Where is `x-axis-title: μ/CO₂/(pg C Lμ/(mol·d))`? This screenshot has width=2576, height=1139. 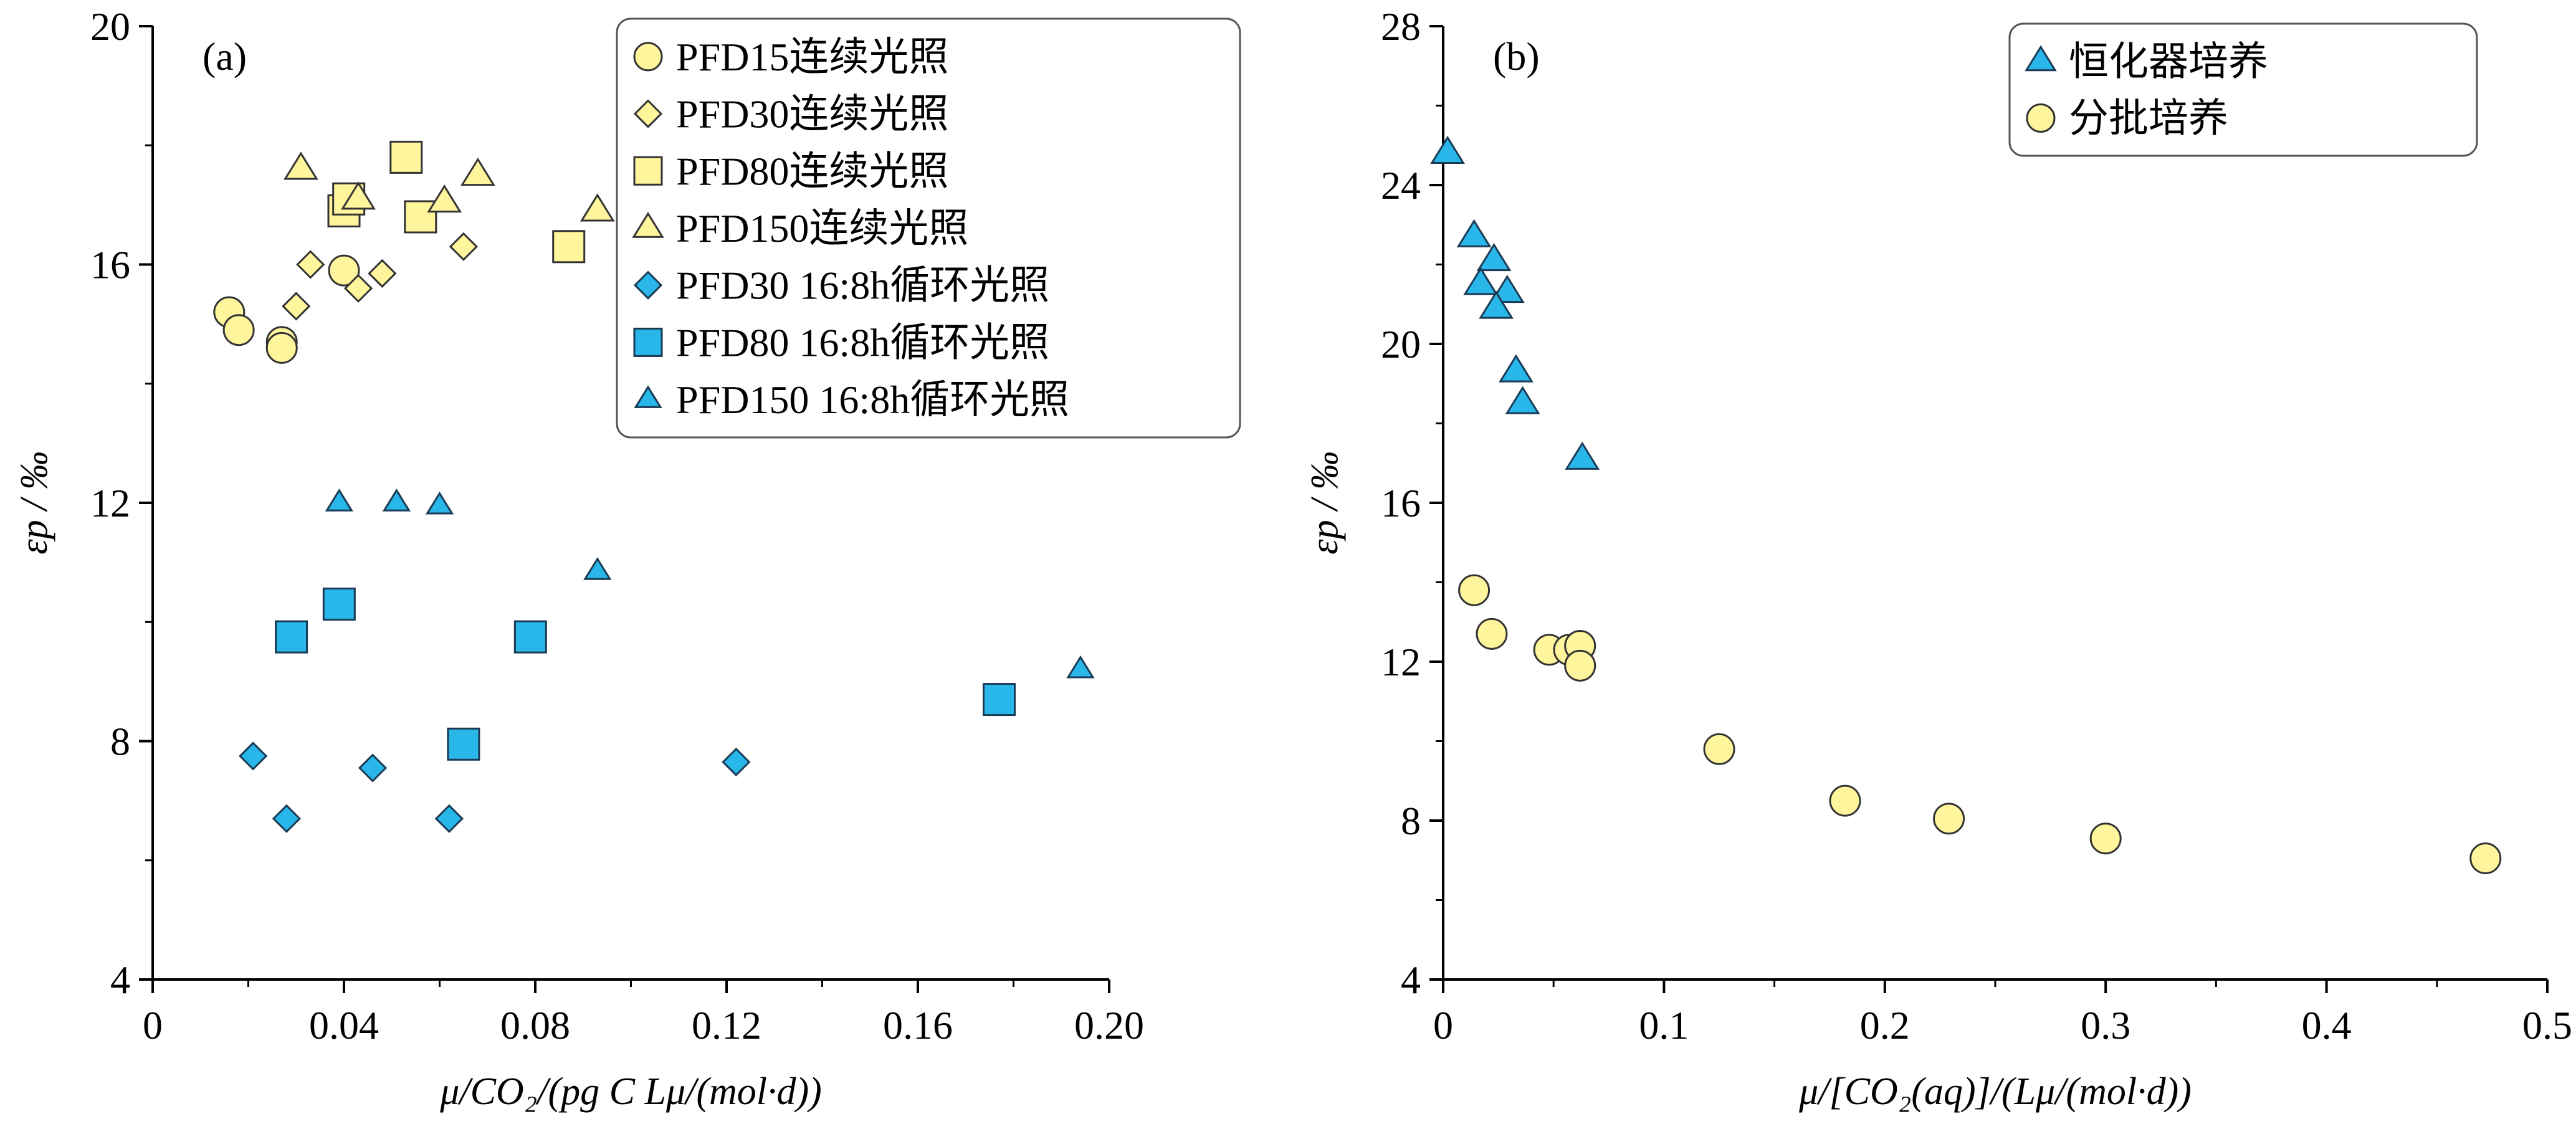 x-axis-title: μ/CO₂/(pg C Lμ/(mol·d)) is located at coordinates (631, 1092).